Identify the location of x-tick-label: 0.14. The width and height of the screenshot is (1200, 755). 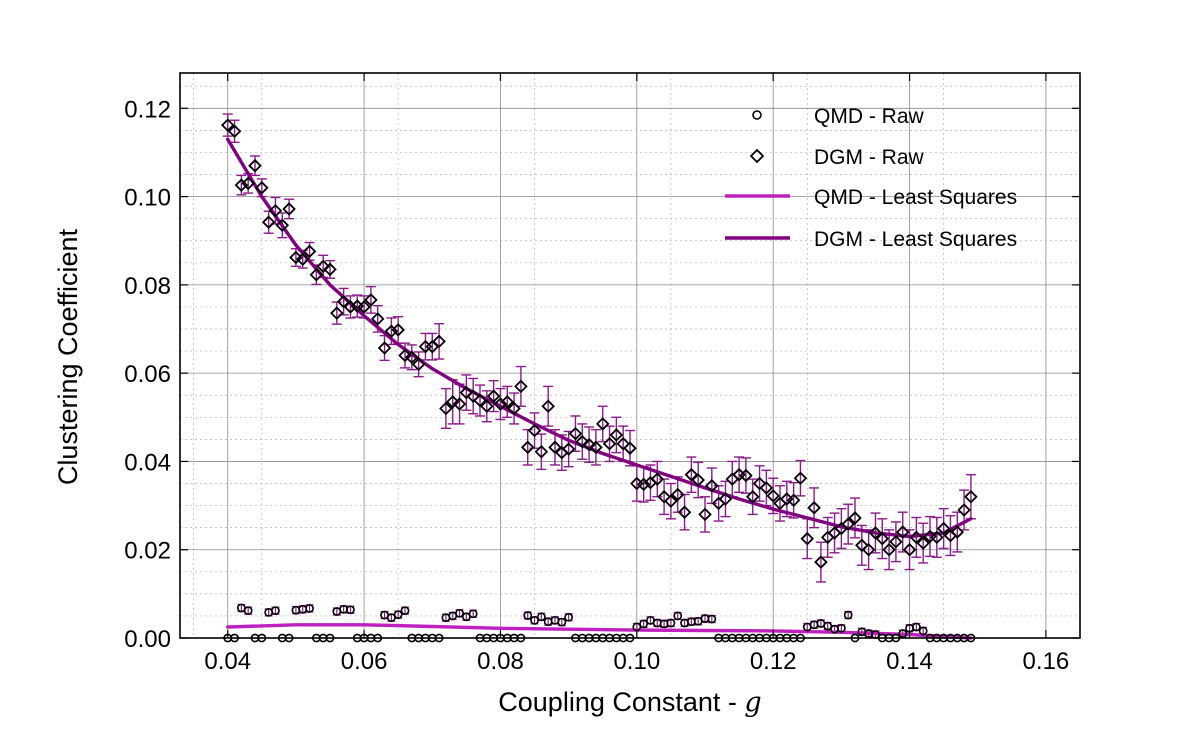
(909, 661).